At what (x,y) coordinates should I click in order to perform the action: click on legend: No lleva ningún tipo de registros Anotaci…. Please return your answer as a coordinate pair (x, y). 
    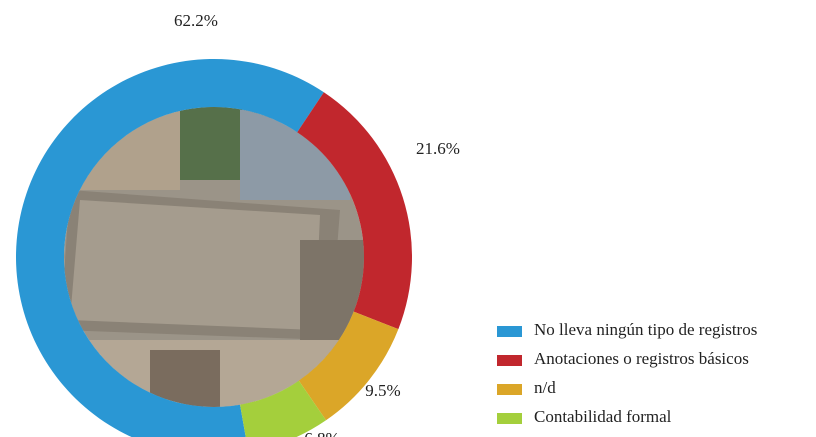
    Looking at the image, I should click on (627, 373).